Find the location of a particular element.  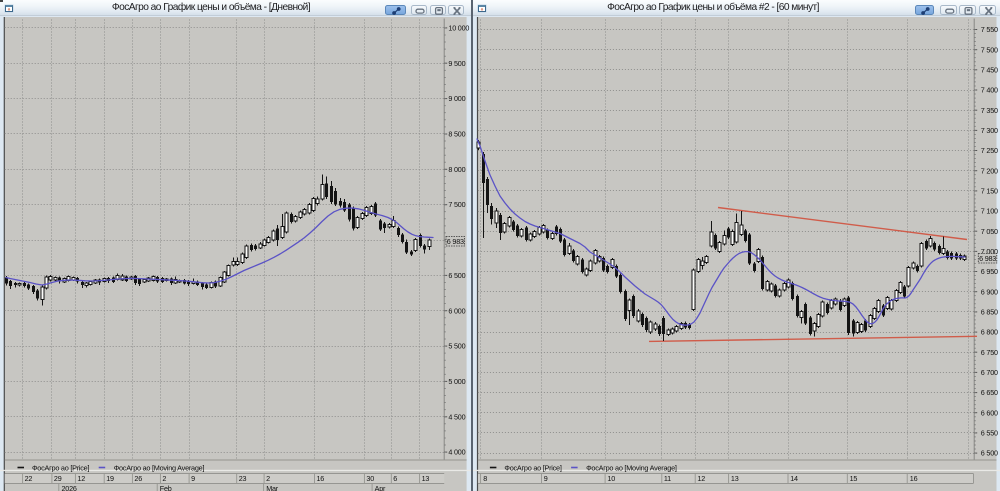

svg-text: 6 550 is located at coordinates (989, 433).